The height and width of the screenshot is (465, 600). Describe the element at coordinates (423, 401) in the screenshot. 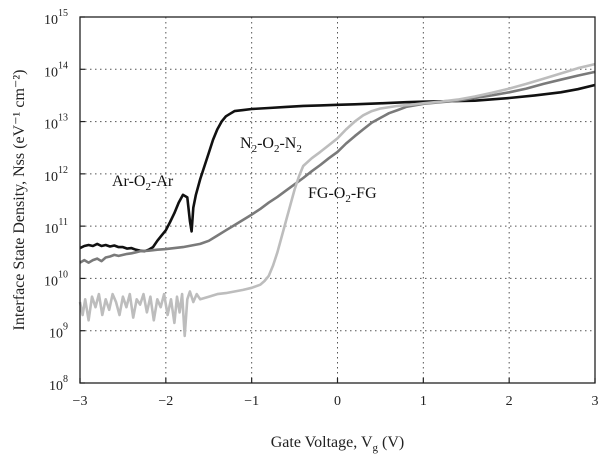

I see `x-tick-label: 1` at that location.